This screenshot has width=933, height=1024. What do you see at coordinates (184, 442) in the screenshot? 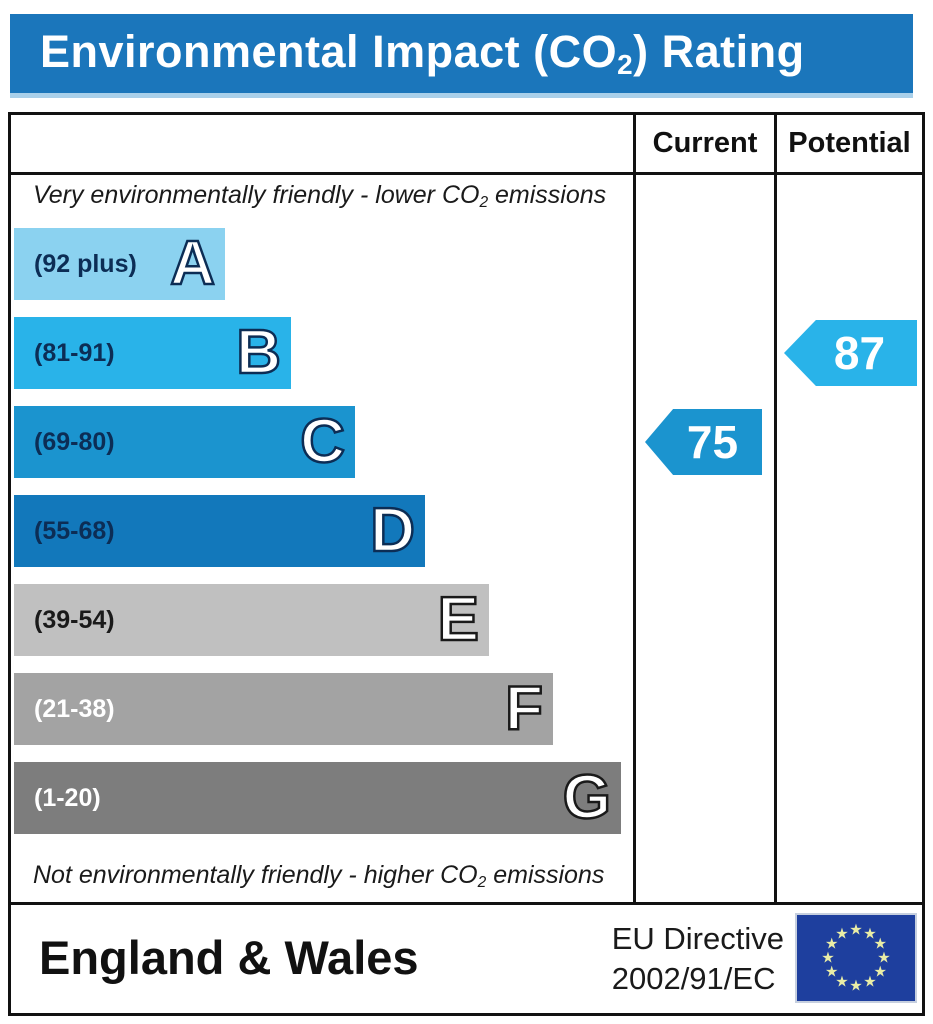
I see `band-C: (69-80) C` at bounding box center [184, 442].